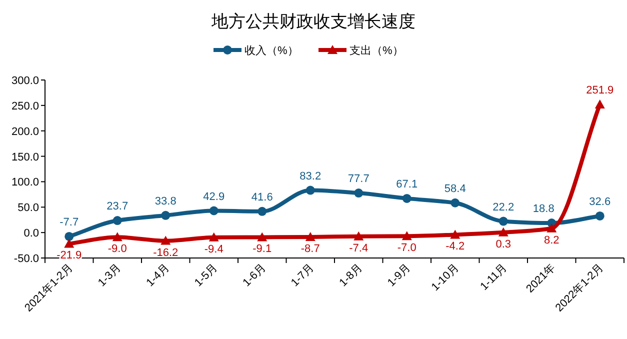 The image size is (627, 339). What do you see at coordinates (165, 201) in the screenshot?
I see `data-label: 33.8` at bounding box center [165, 201].